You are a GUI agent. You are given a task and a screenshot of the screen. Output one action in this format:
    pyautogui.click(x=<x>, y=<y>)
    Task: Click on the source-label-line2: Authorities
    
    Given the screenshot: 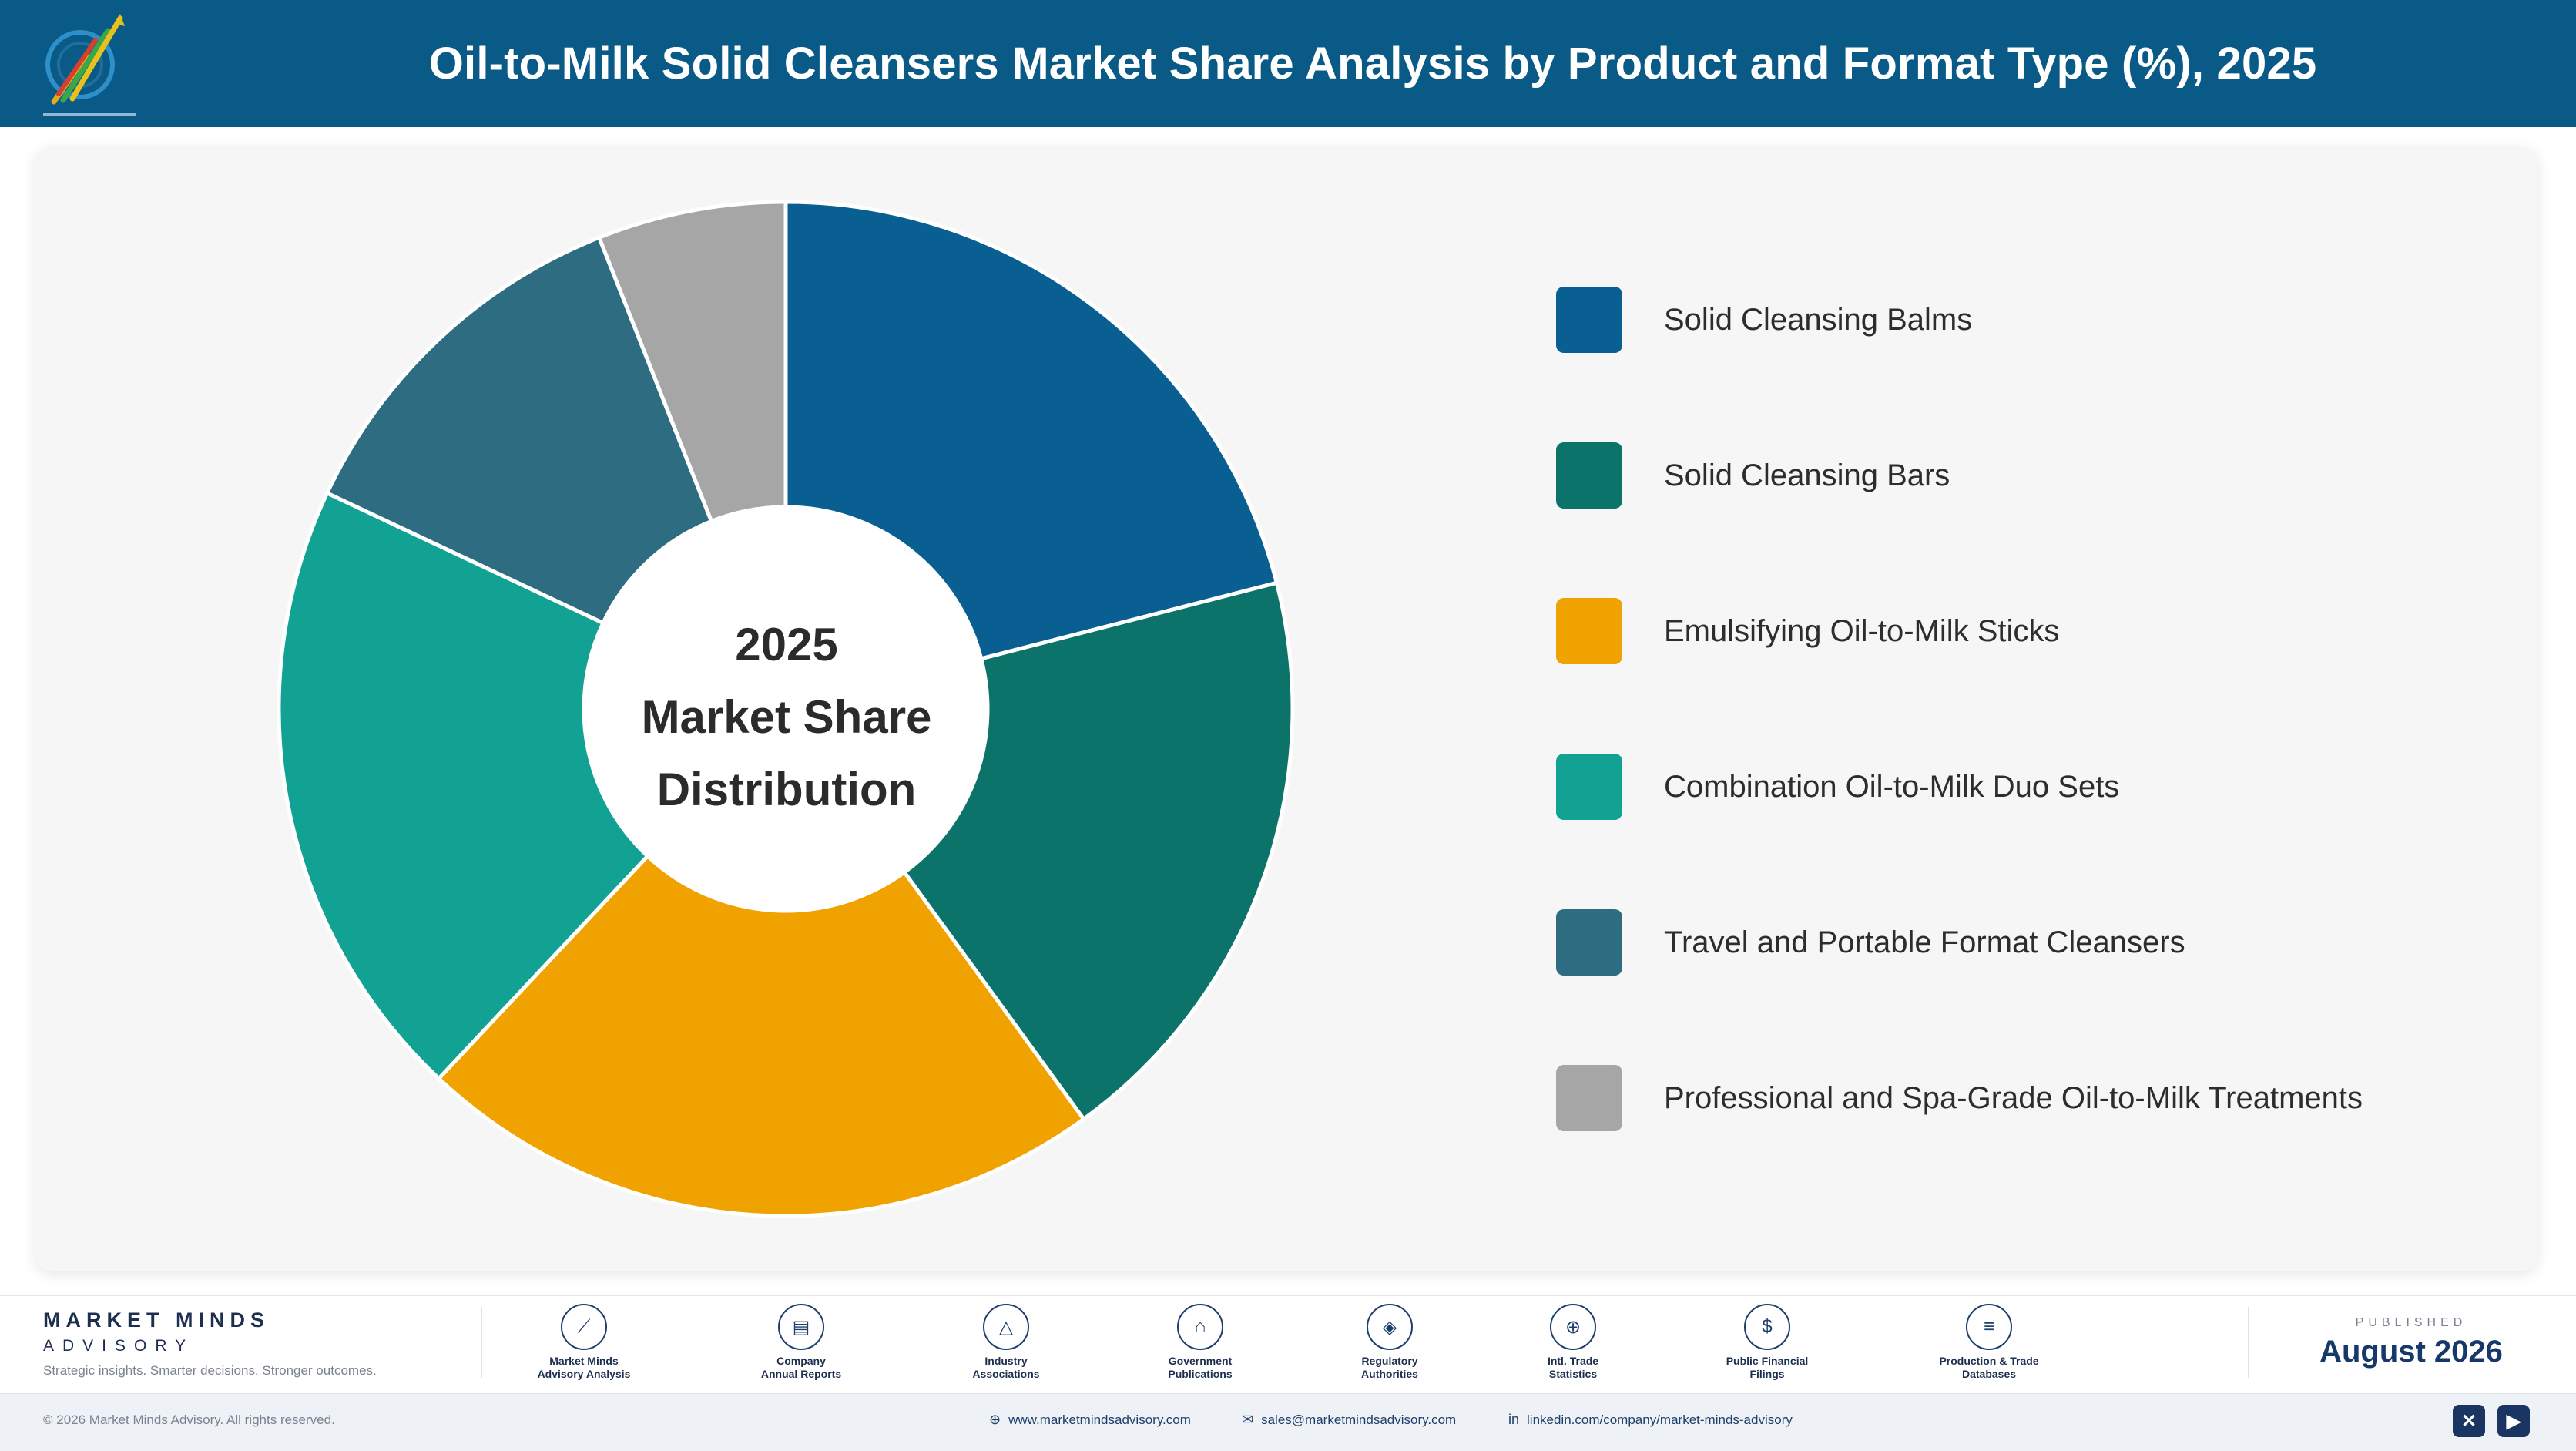 What is the action you would take?
    pyautogui.click(x=1389, y=1374)
    